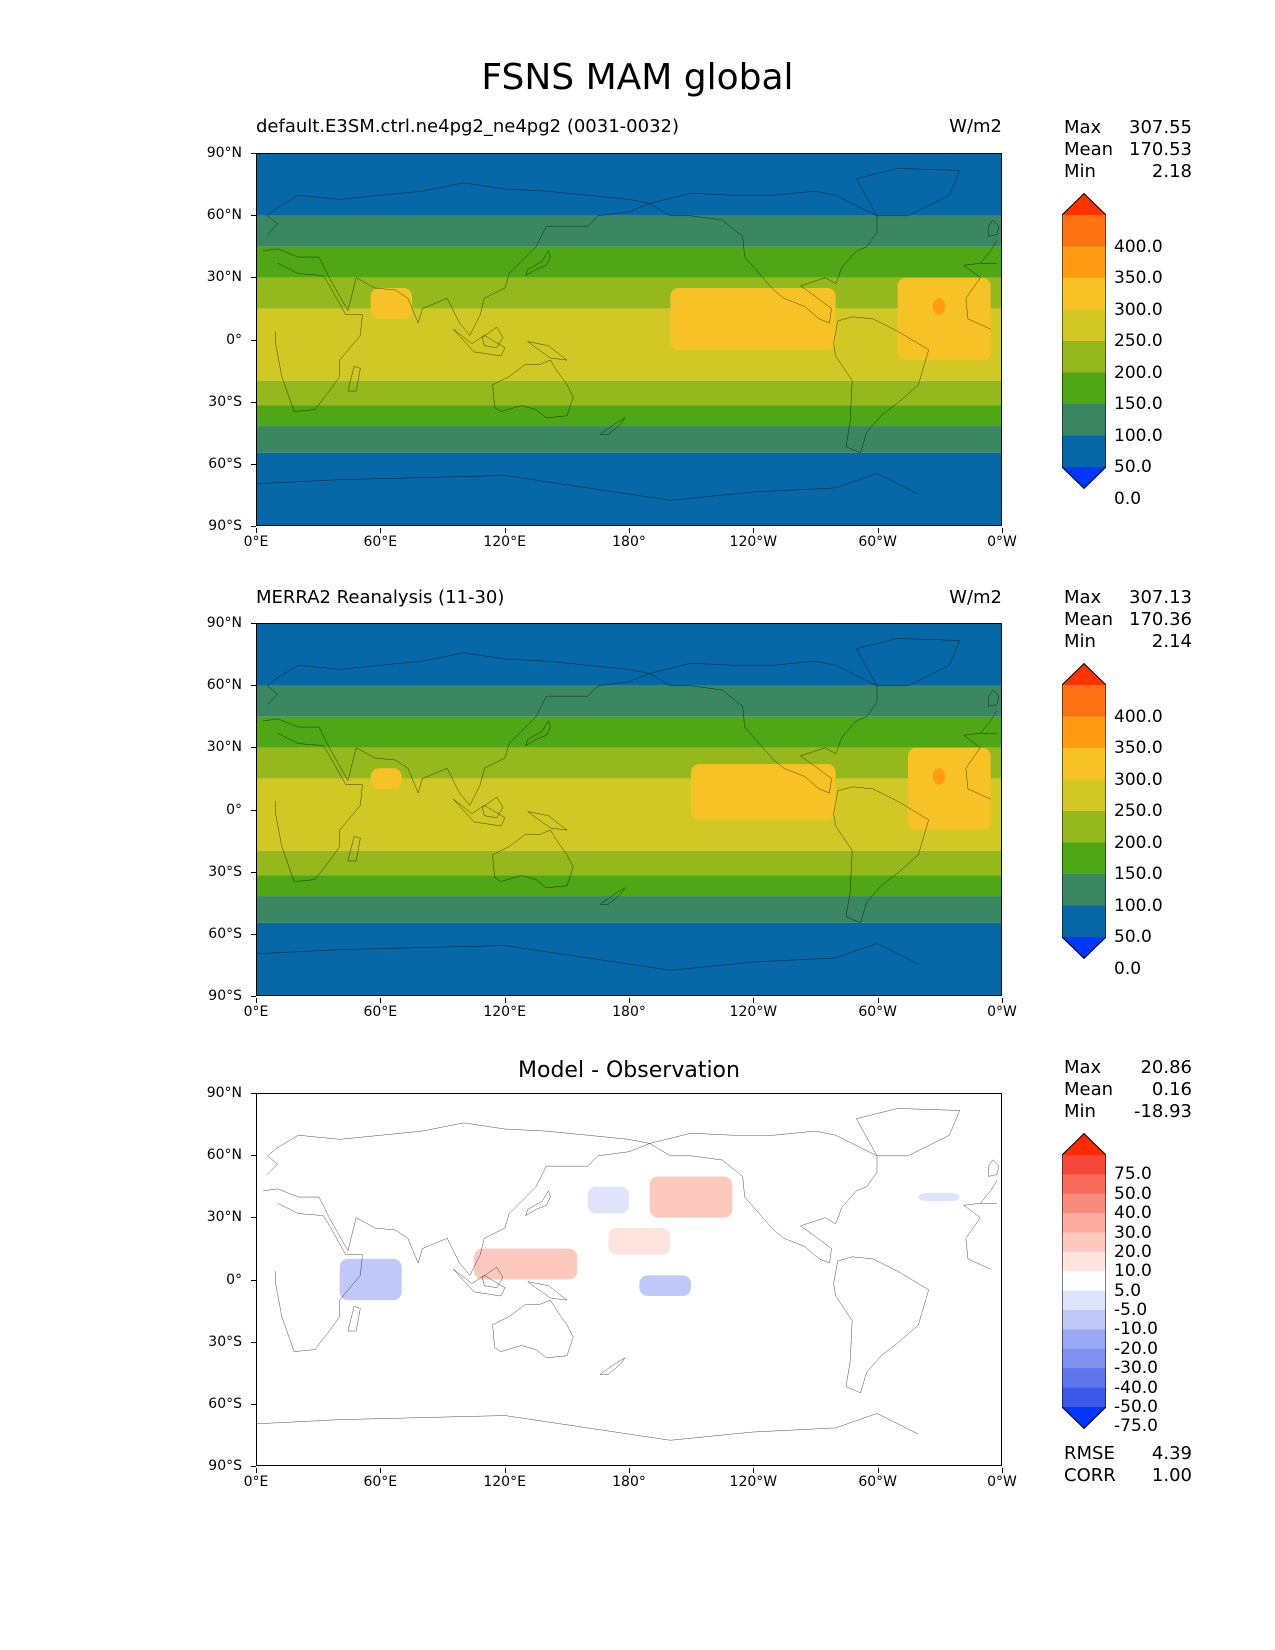 This screenshot has width=1275, height=1650. Describe the element at coordinates (1128, 1111) in the screenshot. I see `stat-min: Min -18.93` at that location.